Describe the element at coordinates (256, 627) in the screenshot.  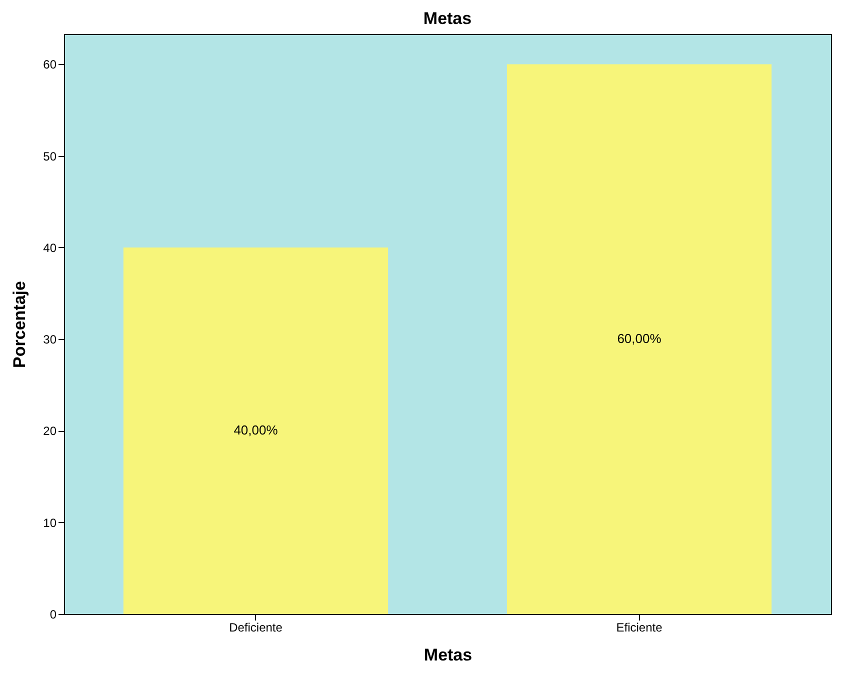
I see `x-tick-label: Deficiente` at that location.